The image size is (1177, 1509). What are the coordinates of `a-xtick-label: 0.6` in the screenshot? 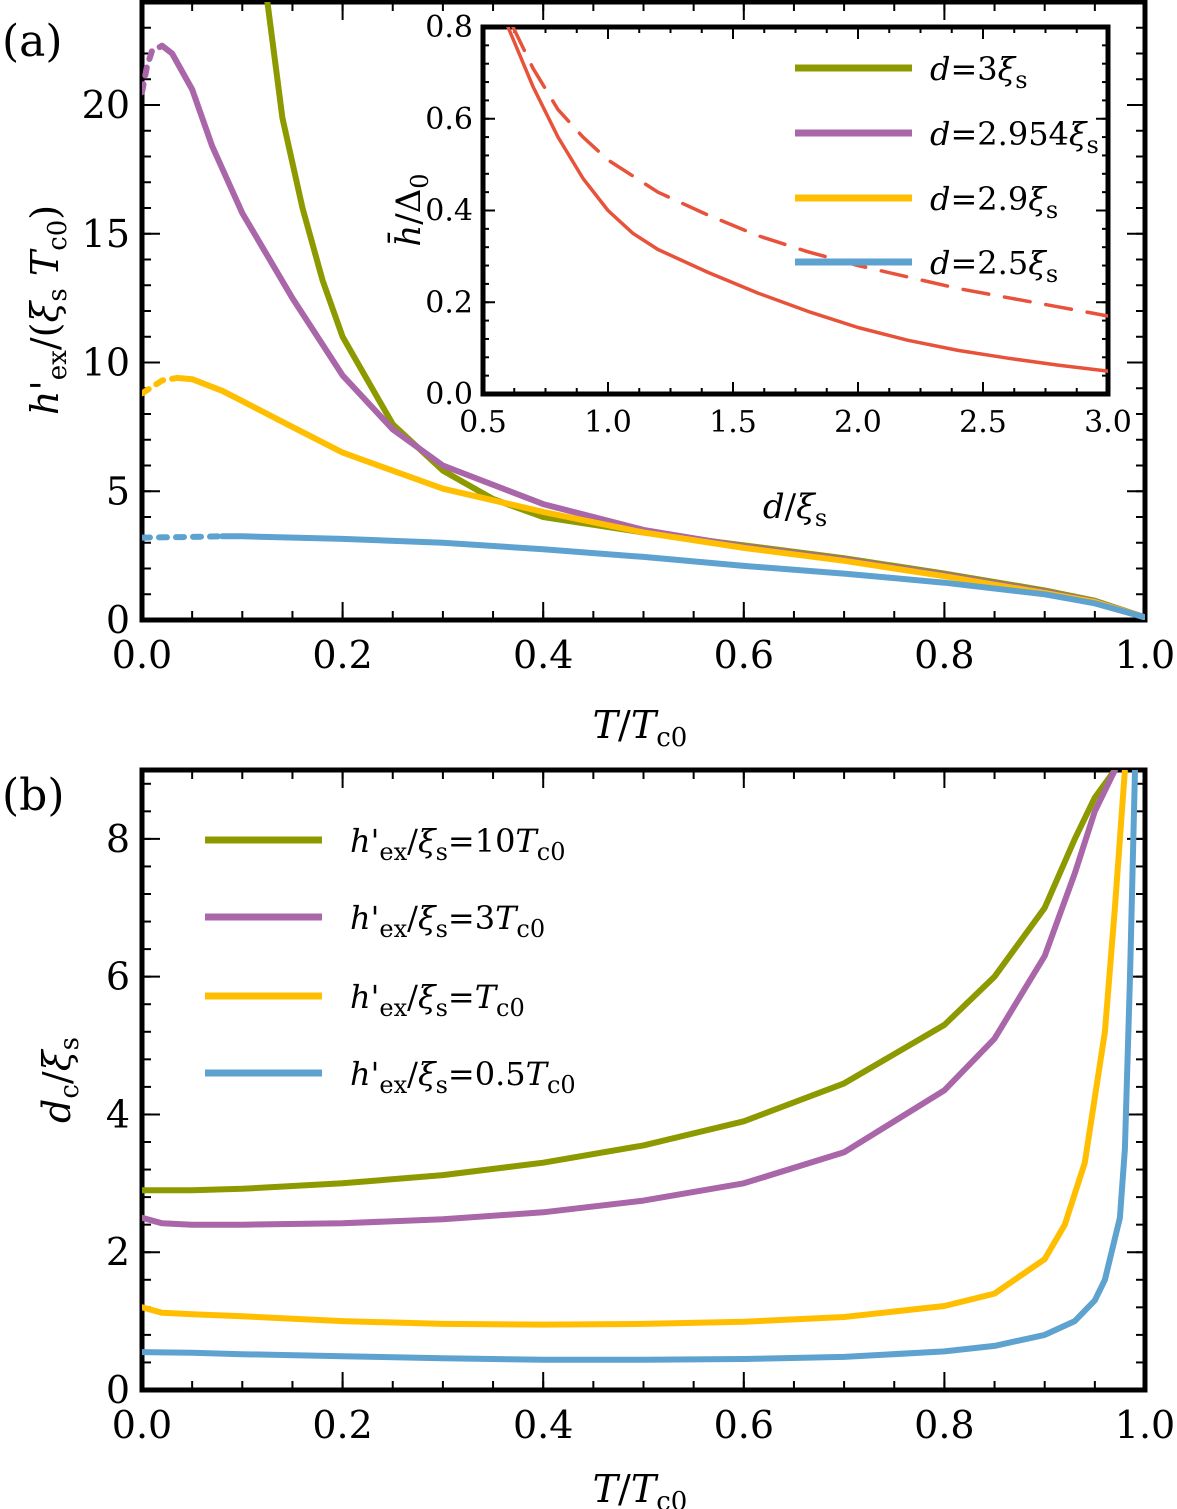 It's located at (744, 655).